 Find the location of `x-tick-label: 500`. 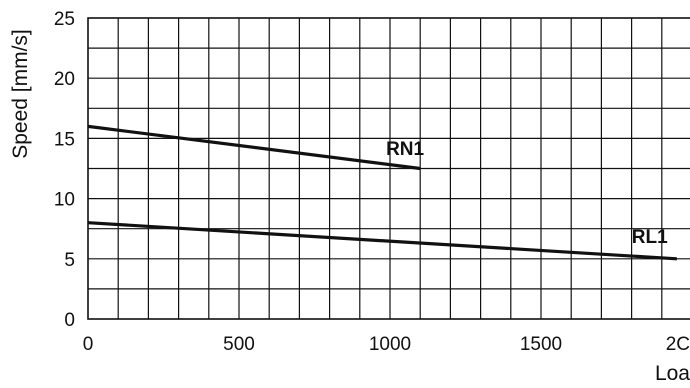

x-tick-label: 500 is located at coordinates (239, 344).